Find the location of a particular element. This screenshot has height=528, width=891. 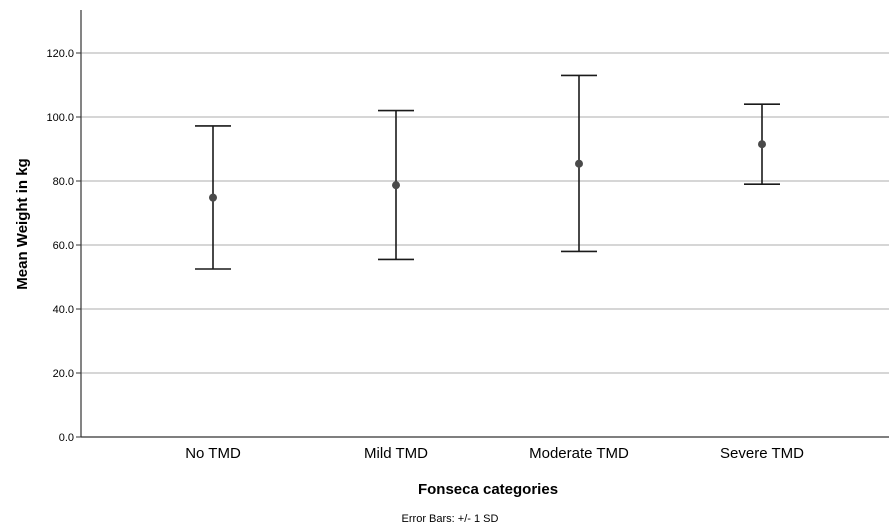

y-axis-title: Mean Weight in kg is located at coordinates (22, 223).